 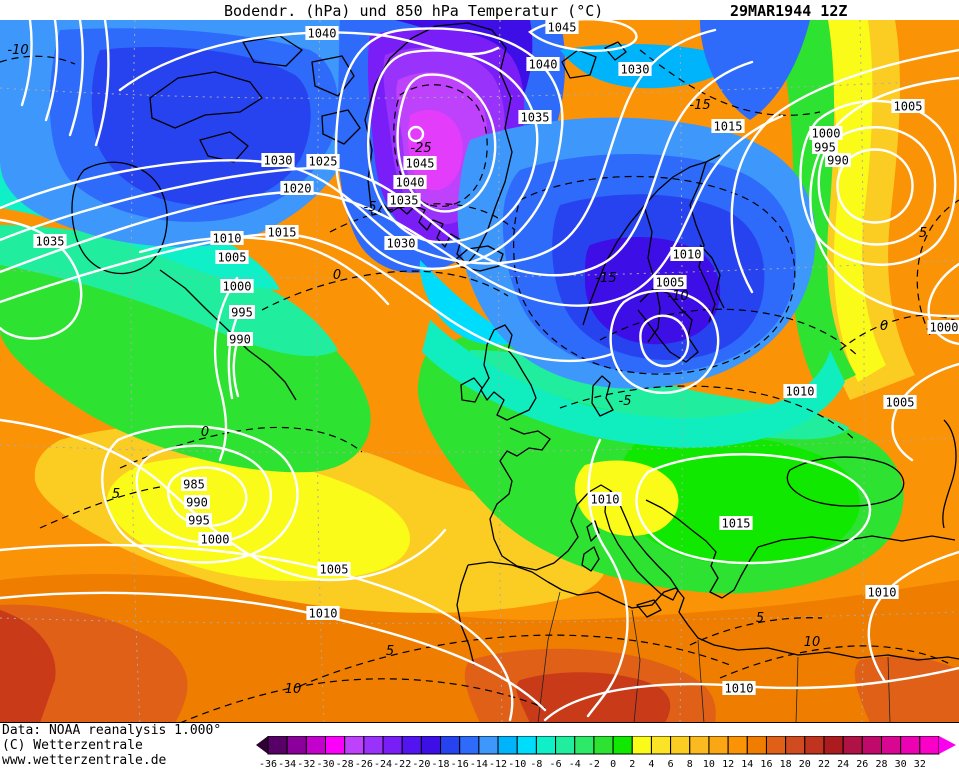 I want to click on colorbar-tick-label: -10, so click(x=517, y=764).